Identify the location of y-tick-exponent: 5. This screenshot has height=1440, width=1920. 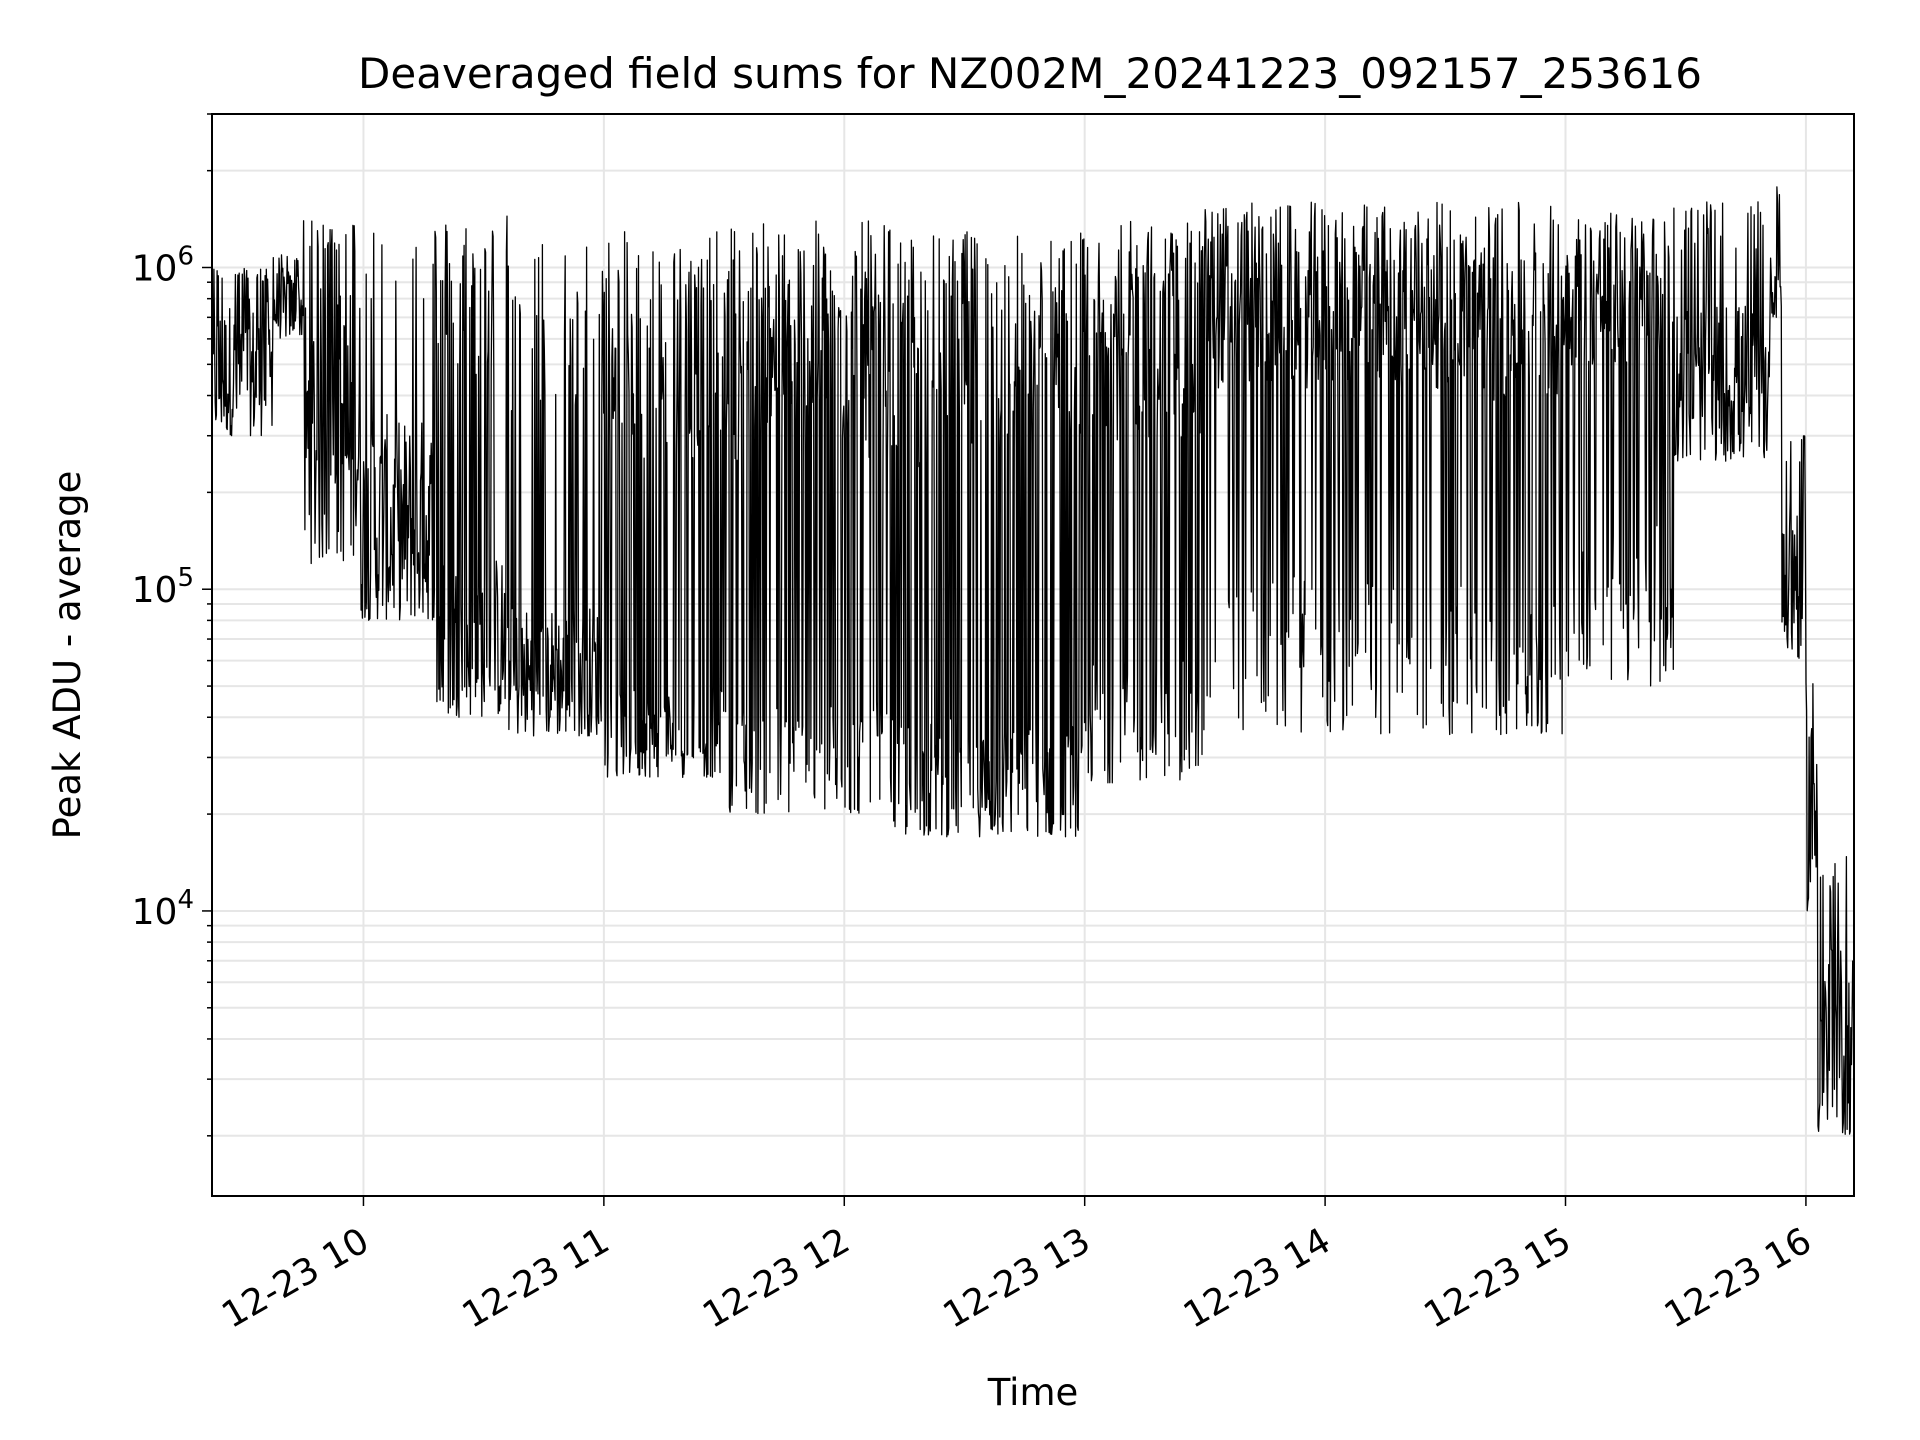
(185, 578).